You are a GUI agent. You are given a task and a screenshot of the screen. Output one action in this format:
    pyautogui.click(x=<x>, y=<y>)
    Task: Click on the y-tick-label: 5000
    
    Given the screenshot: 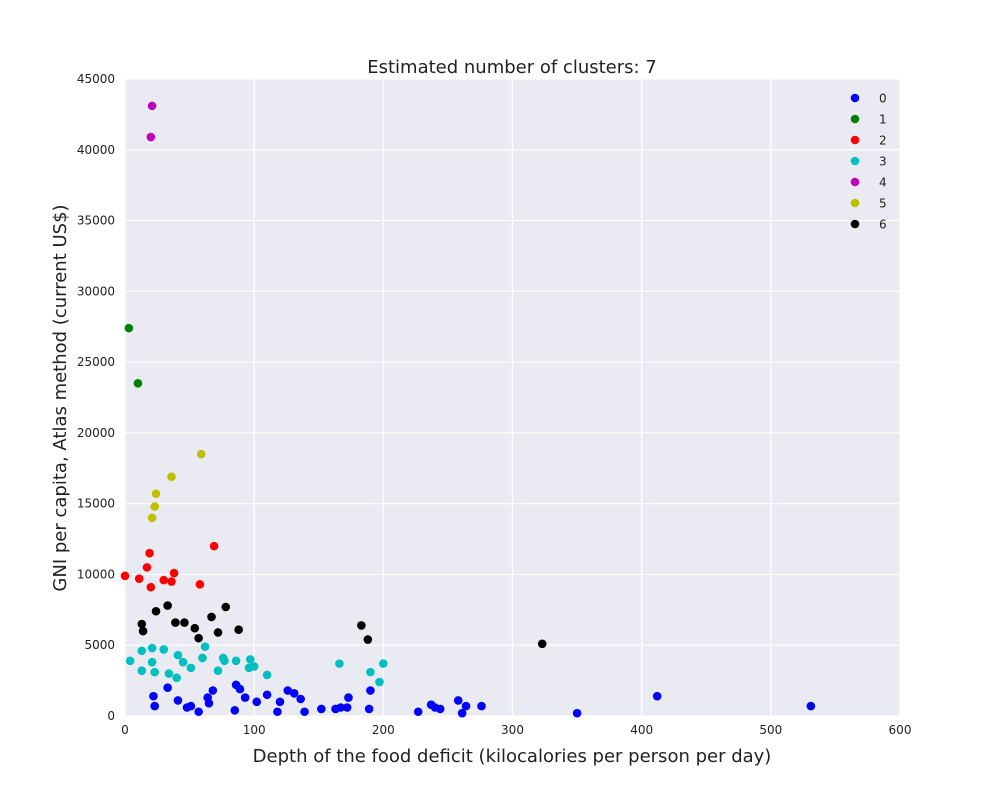 What is the action you would take?
    pyautogui.click(x=99, y=645)
    